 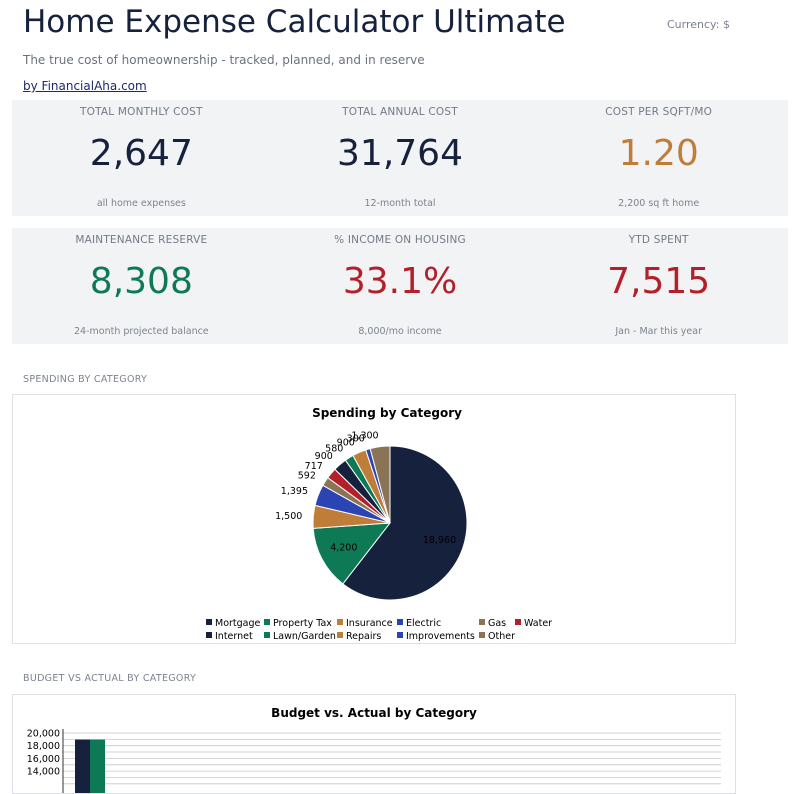 What do you see at coordinates (538, 623) in the screenshot?
I see `legend-label: Water` at bounding box center [538, 623].